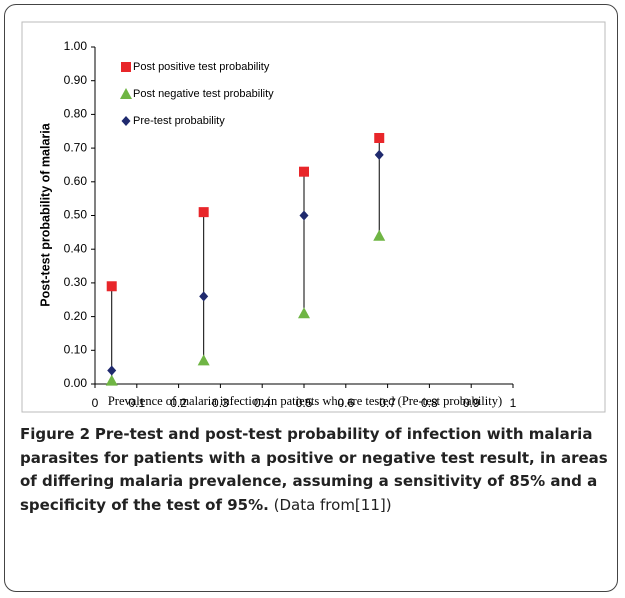 This screenshot has width=625, height=598. What do you see at coordinates (179, 121) in the screenshot?
I see `legend-label: Pre-test probability` at bounding box center [179, 121].